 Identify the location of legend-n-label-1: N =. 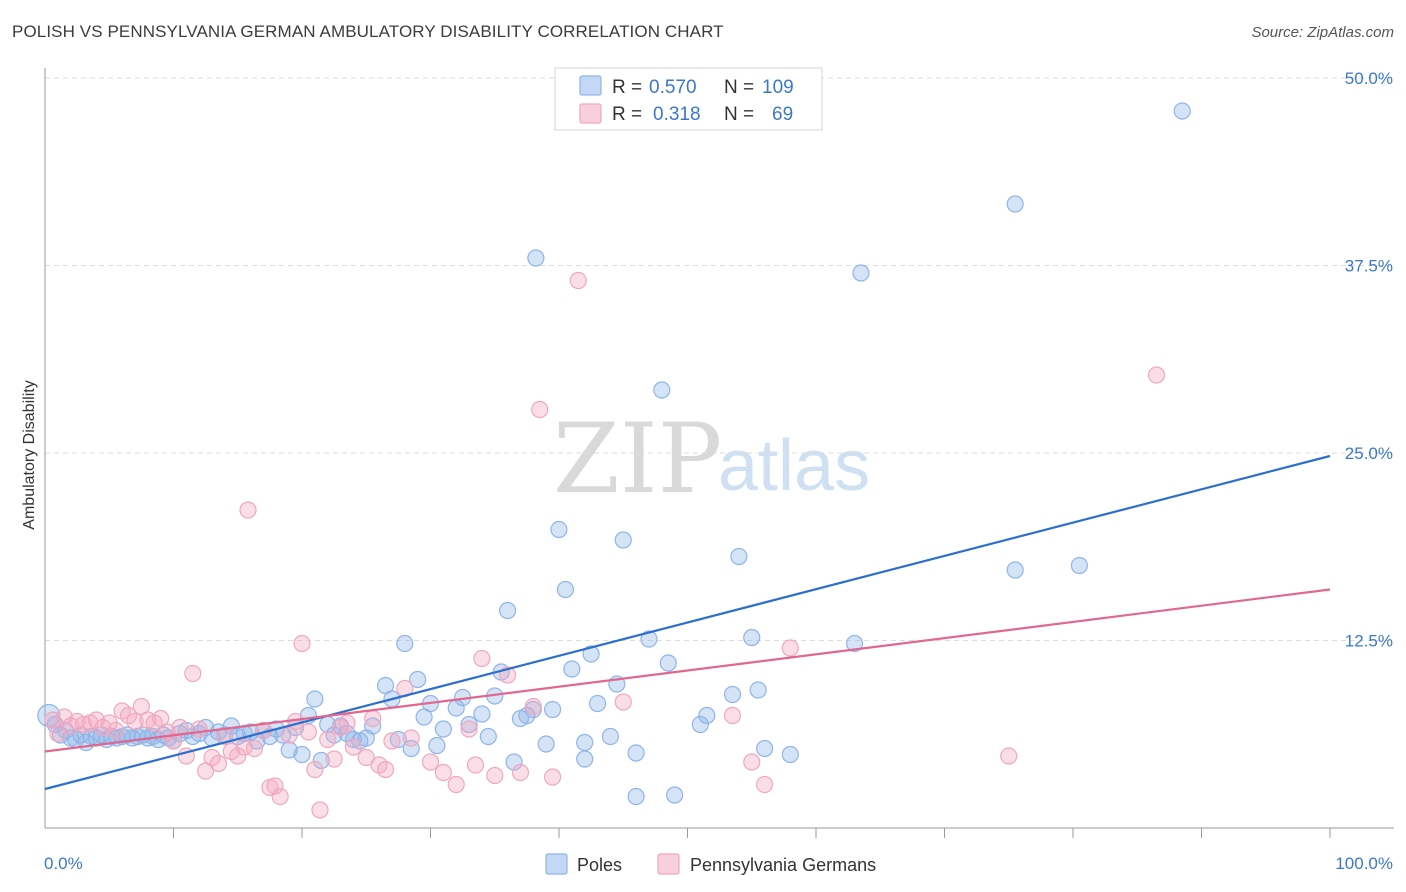
(739, 87).